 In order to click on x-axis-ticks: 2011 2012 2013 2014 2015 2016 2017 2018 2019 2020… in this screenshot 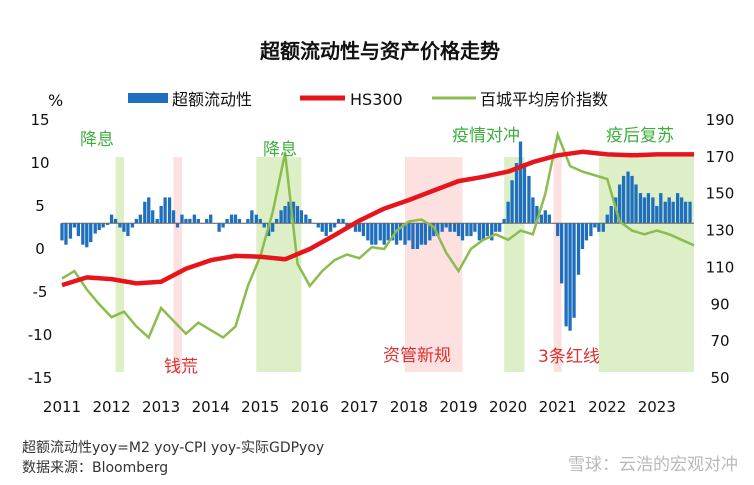, I will do `click(359, 407)`.